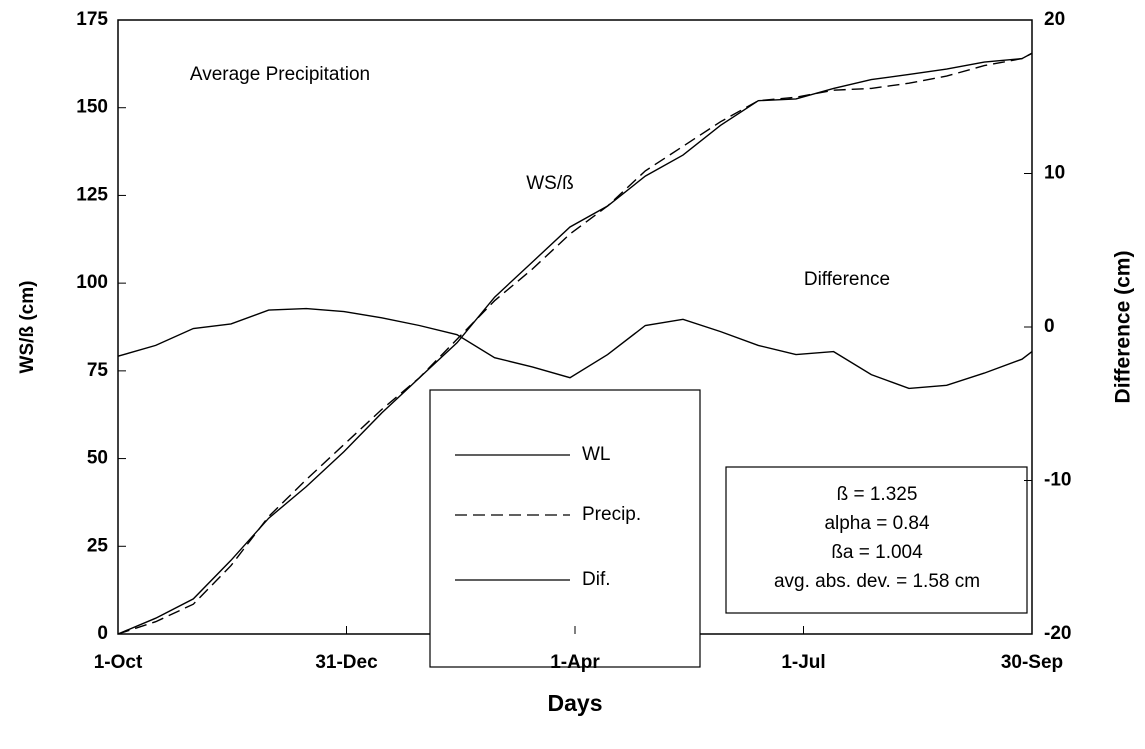 This screenshot has height=749, width=1145. Describe the element at coordinates (102, 633) in the screenshot. I see `y-tick-label: 0` at that location.